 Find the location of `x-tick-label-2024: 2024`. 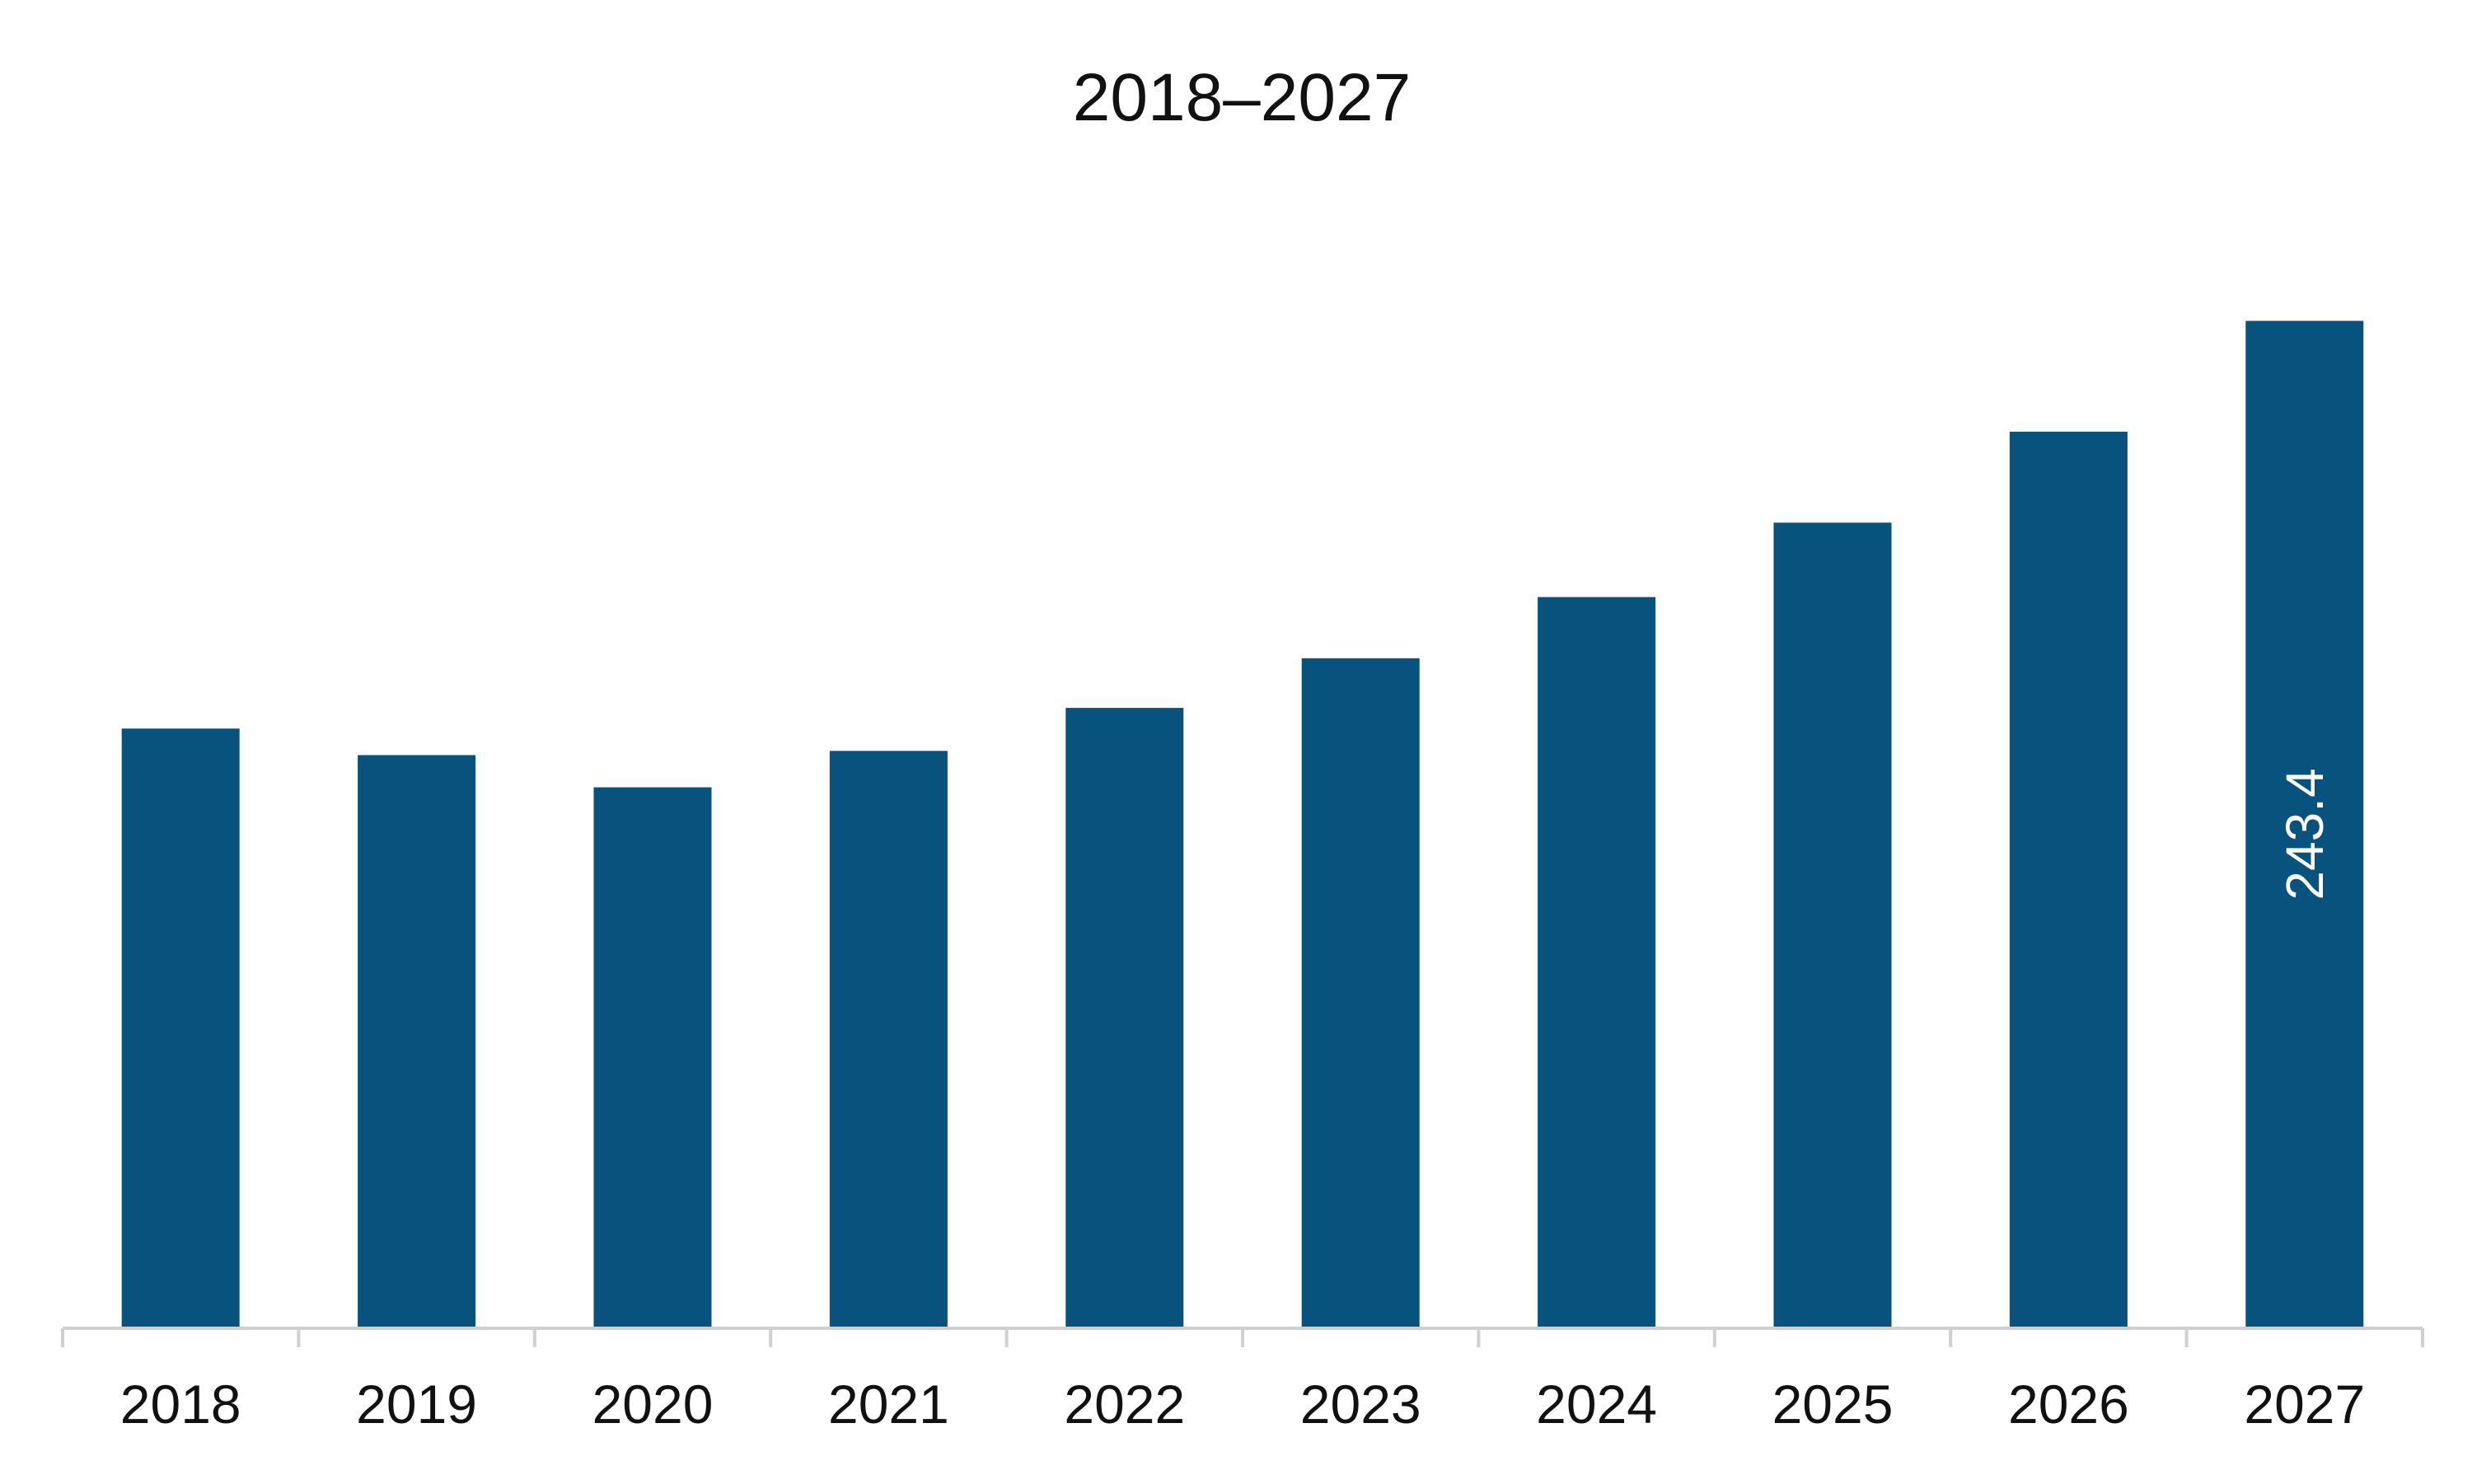

x-tick-label-2024: 2024 is located at coordinates (1596, 1405).